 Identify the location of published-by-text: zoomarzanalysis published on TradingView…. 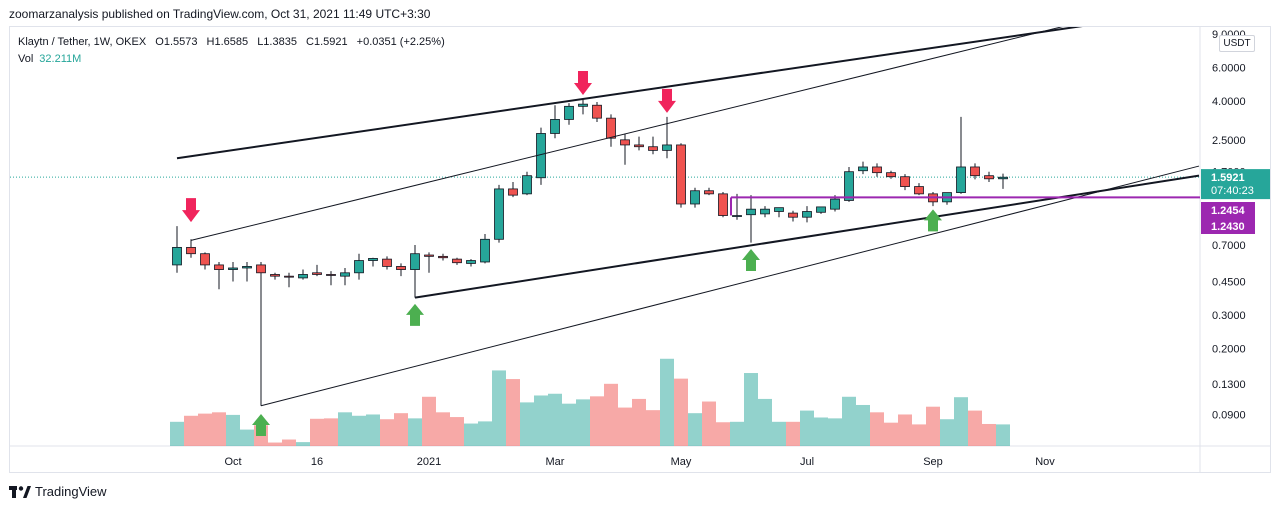
(220, 14).